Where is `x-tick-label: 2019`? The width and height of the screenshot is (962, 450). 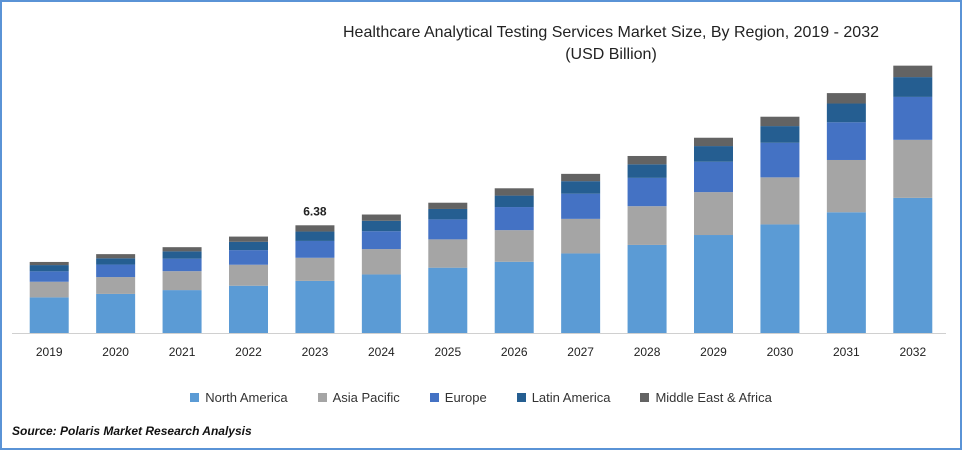 x-tick-label: 2019 is located at coordinates (49, 352).